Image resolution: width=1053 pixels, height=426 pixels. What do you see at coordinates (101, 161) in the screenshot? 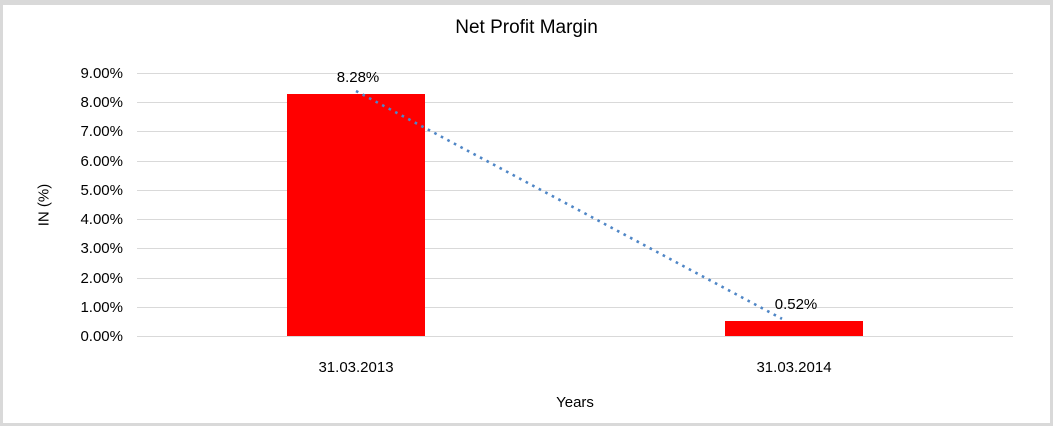
I see `y-tick-label: 6.00%` at bounding box center [101, 161].